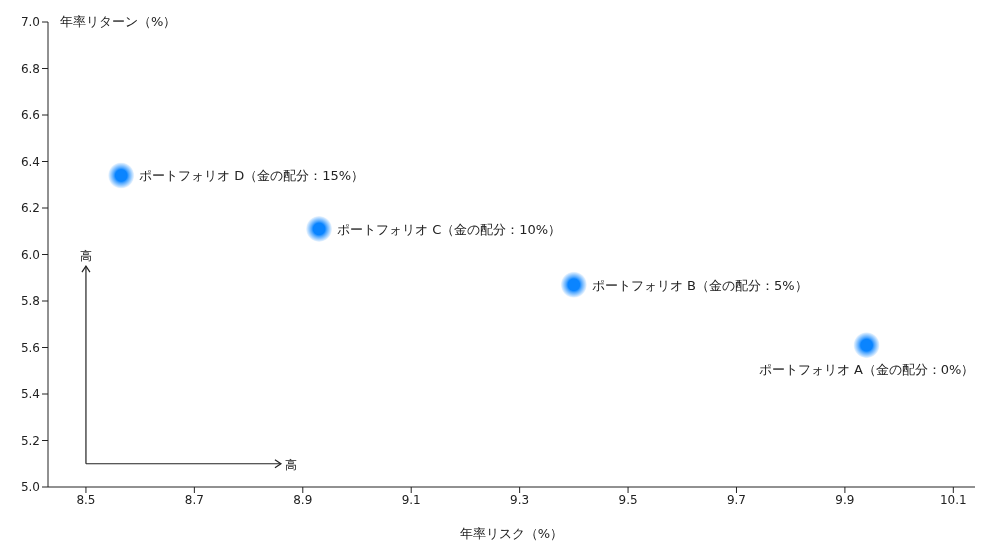 Image resolution: width=1008 pixels, height=556 pixels. What do you see at coordinates (511, 534) in the screenshot?
I see `x-axis-title: 年率リスク（%）` at bounding box center [511, 534].